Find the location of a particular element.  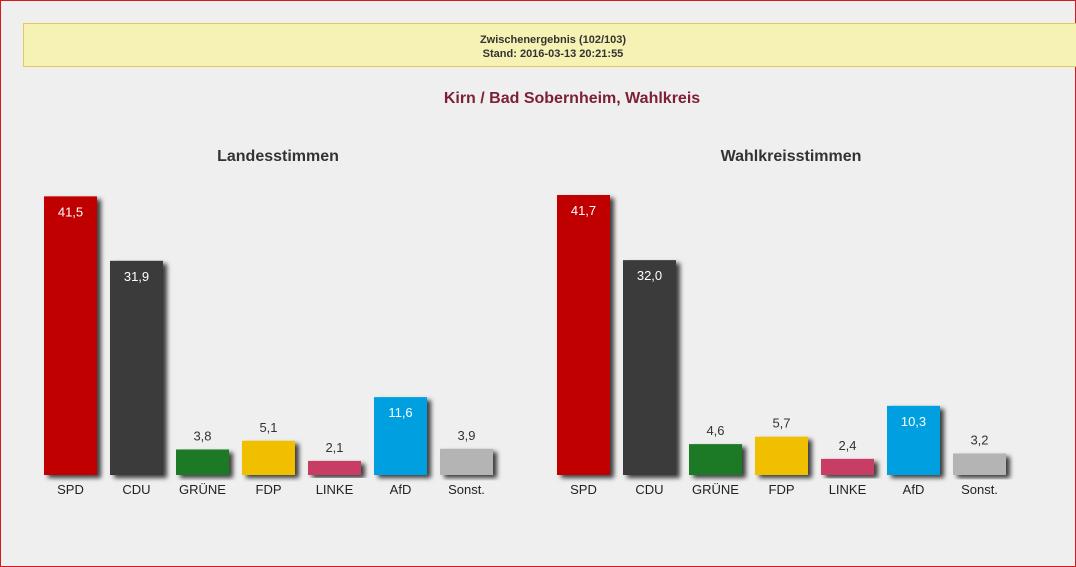

page-title: Kirn / Bad Sobernheim, Wahlkreis is located at coordinates (572, 98).